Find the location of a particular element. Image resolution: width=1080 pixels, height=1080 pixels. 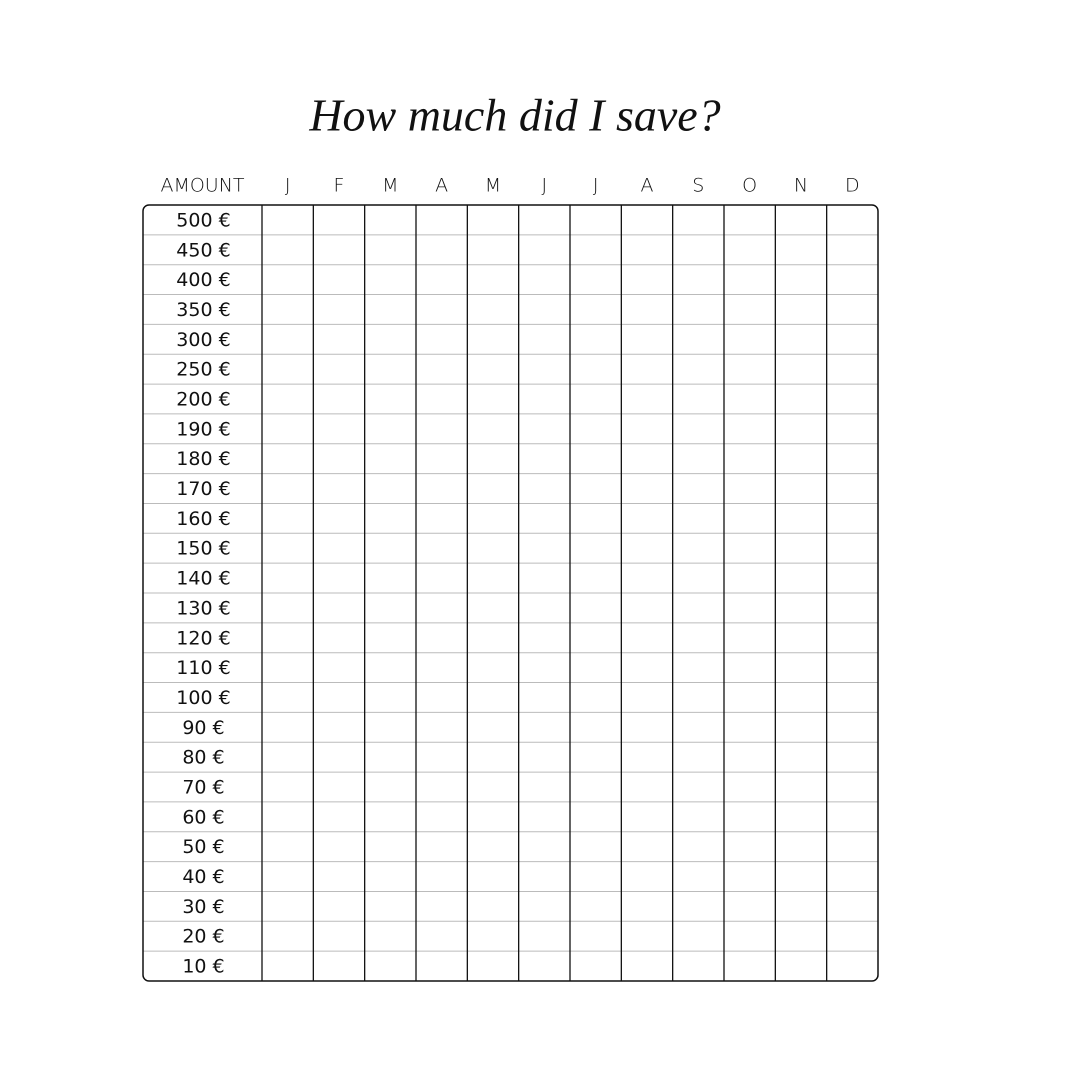

title: How much did I save? is located at coordinates (514, 115).